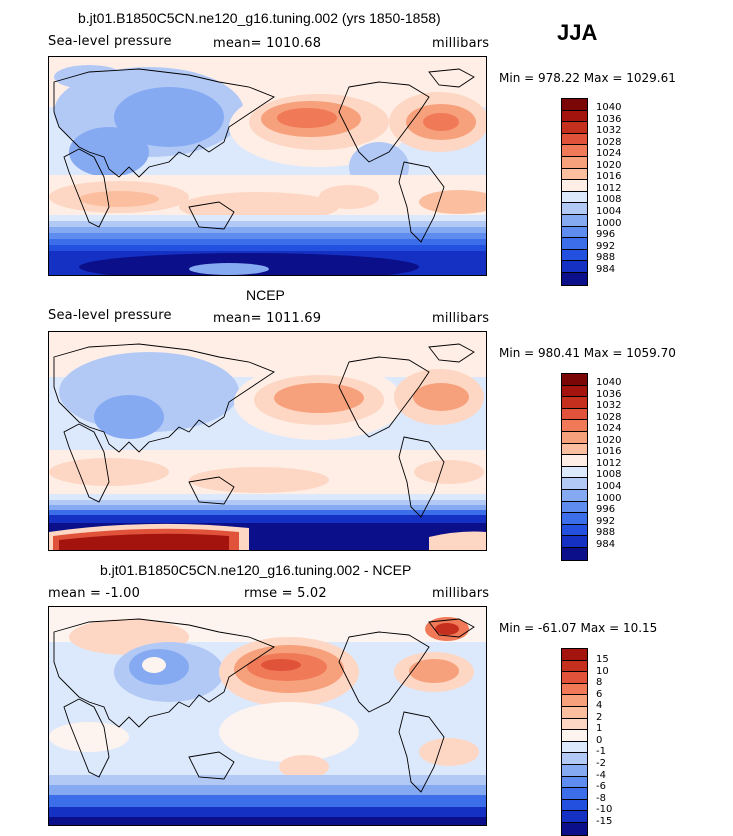  What do you see at coordinates (577, 32) in the screenshot?
I see `season-label: JJA` at bounding box center [577, 32].